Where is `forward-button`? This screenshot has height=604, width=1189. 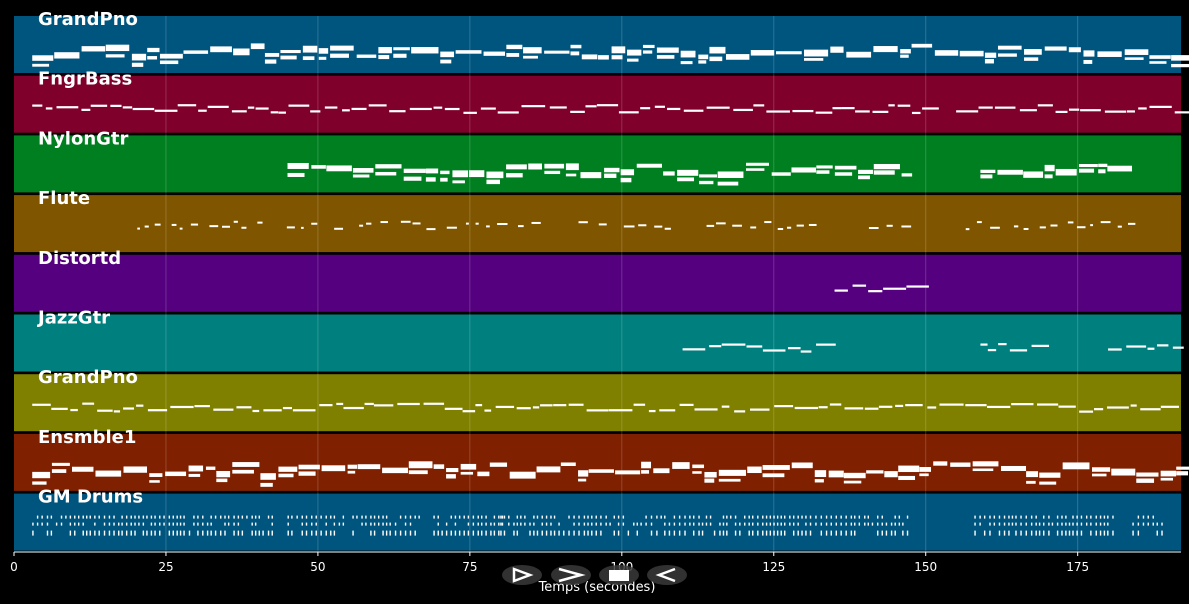
forward-button is located at coordinates (571, 575).